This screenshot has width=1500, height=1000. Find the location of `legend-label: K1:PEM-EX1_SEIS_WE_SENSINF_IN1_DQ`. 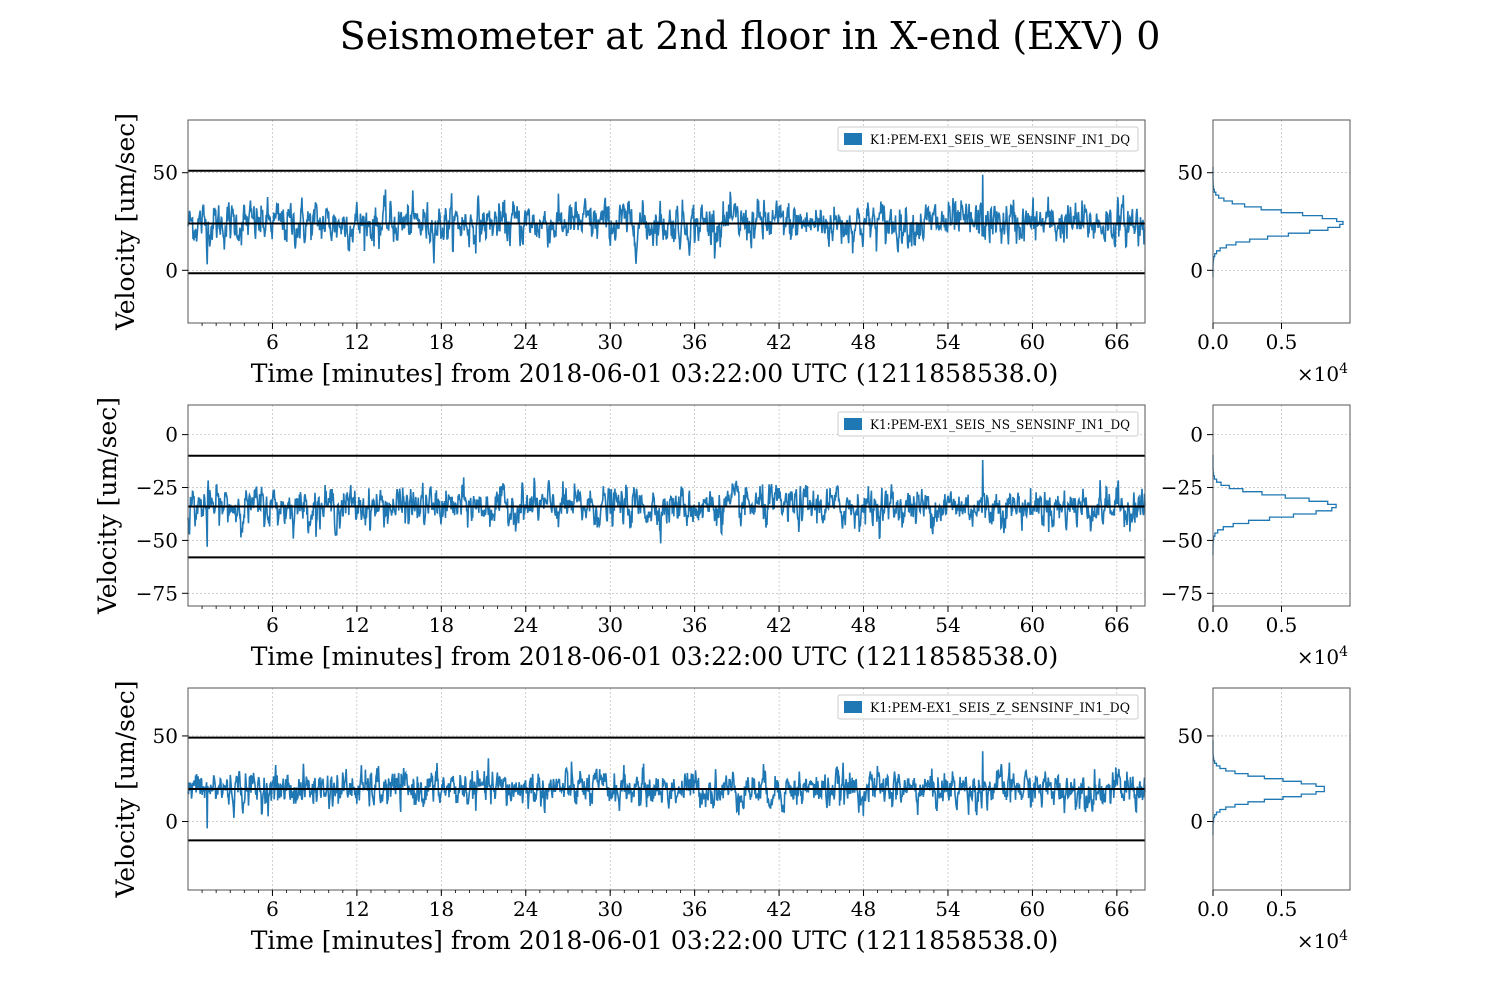

legend-label: K1:PEM-EX1_SEIS_WE_SENSINF_IN1_DQ is located at coordinates (1000, 140).